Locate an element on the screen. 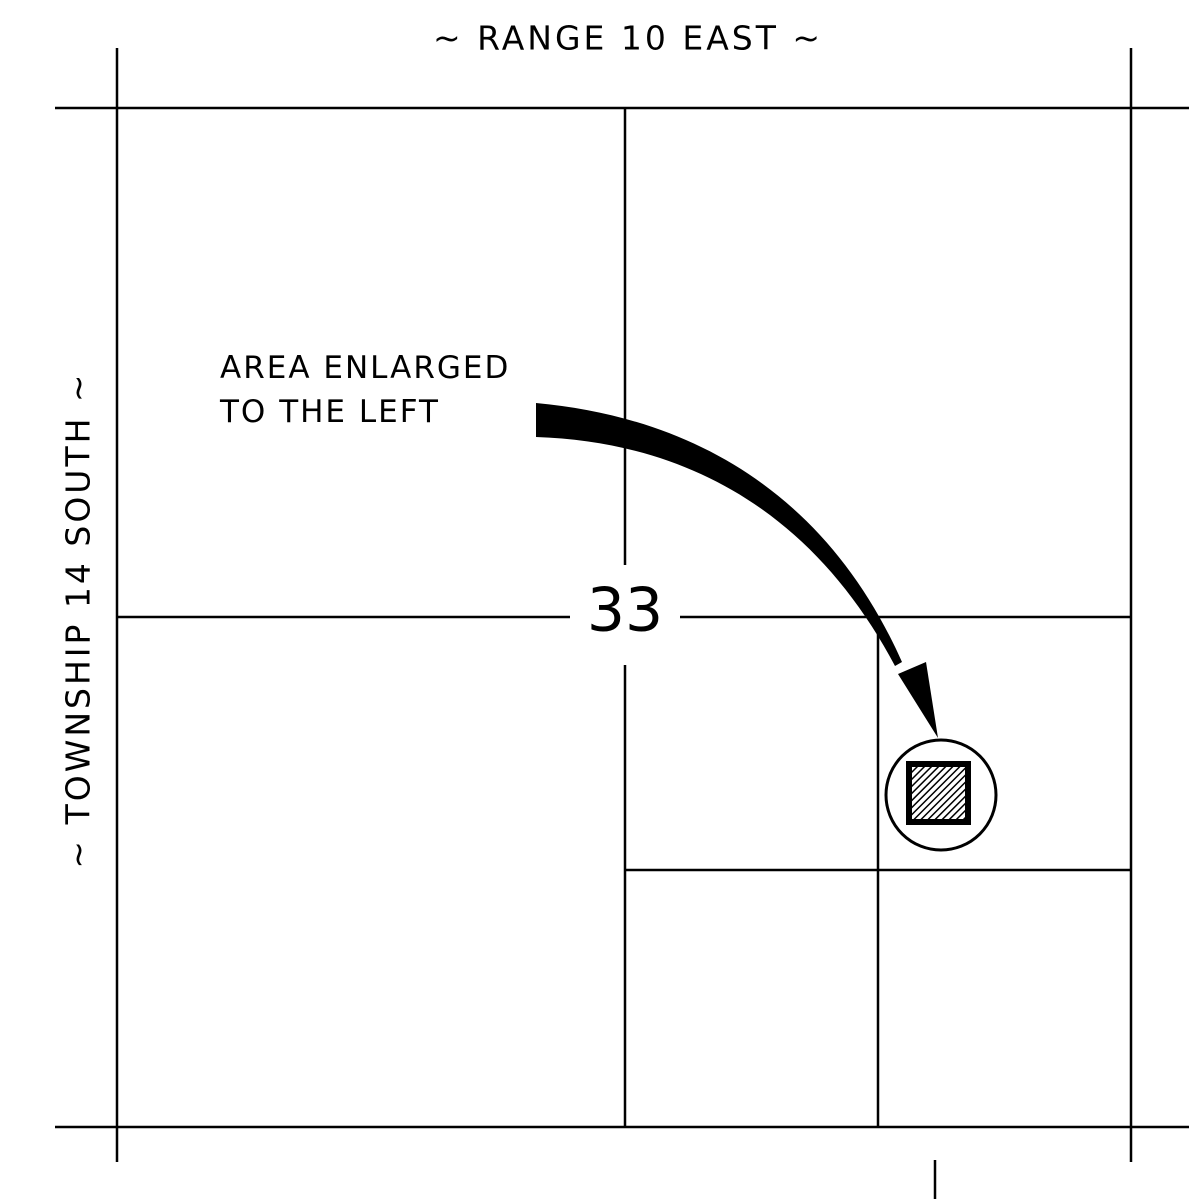 This screenshot has height=1199, width=1189. site-circle is located at coordinates (941, 795).